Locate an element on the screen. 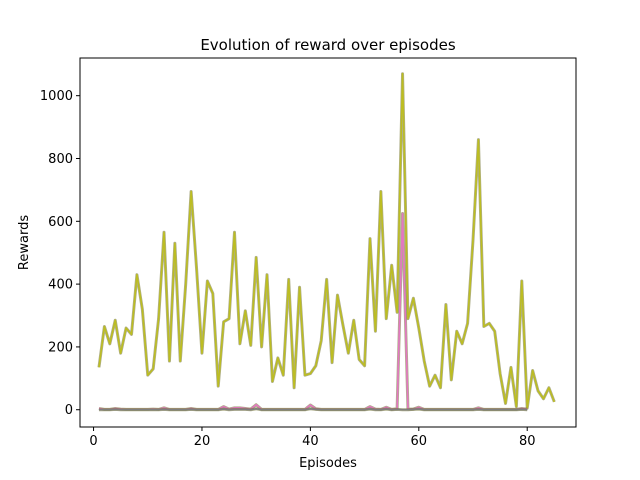 Image resolution: width=640 pixels, height=480 pixels. x-tick-label: 20 is located at coordinates (202, 441).